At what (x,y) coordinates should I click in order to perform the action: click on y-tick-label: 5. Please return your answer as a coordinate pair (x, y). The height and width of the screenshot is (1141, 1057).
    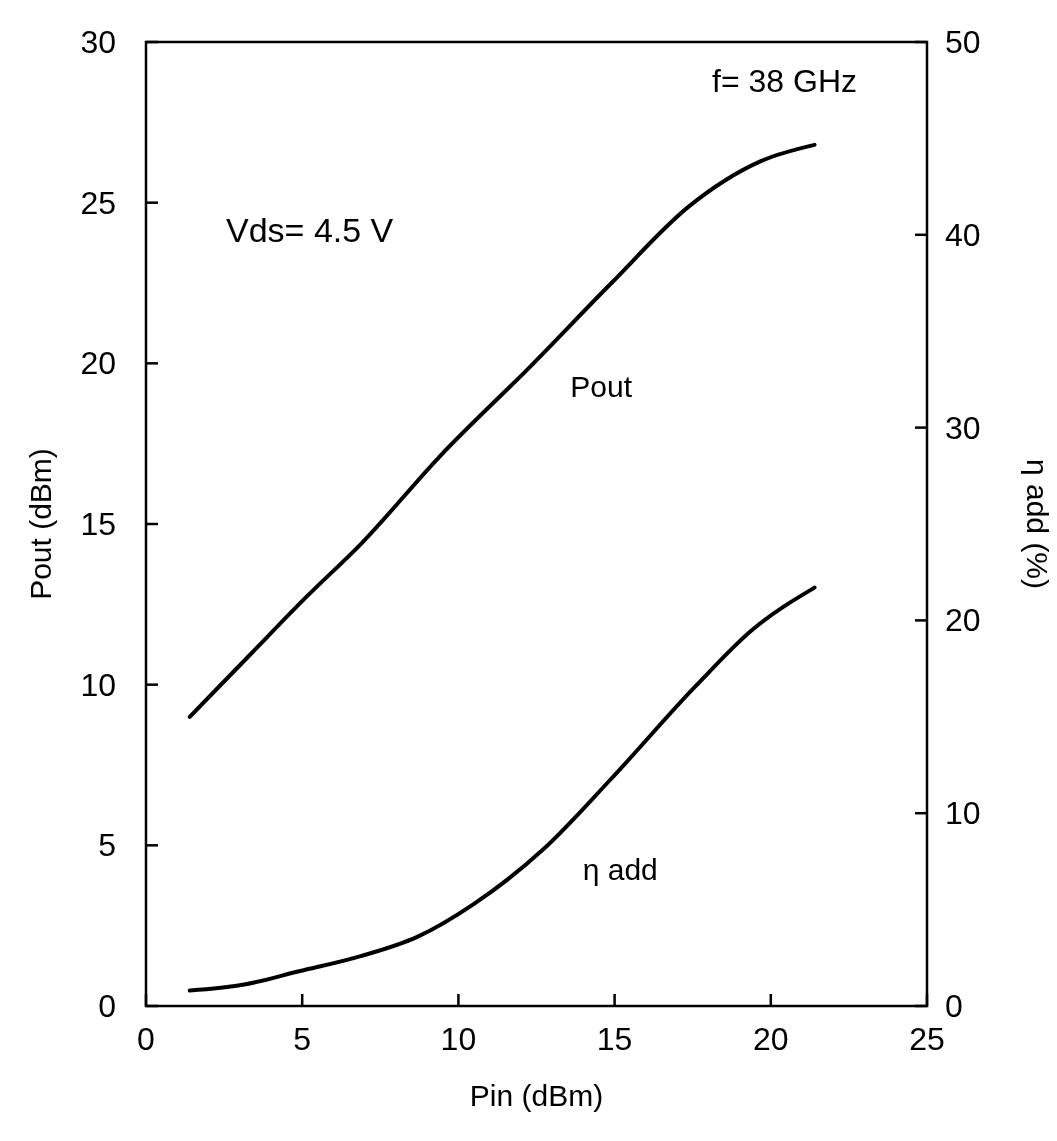
    Looking at the image, I should click on (107, 845).